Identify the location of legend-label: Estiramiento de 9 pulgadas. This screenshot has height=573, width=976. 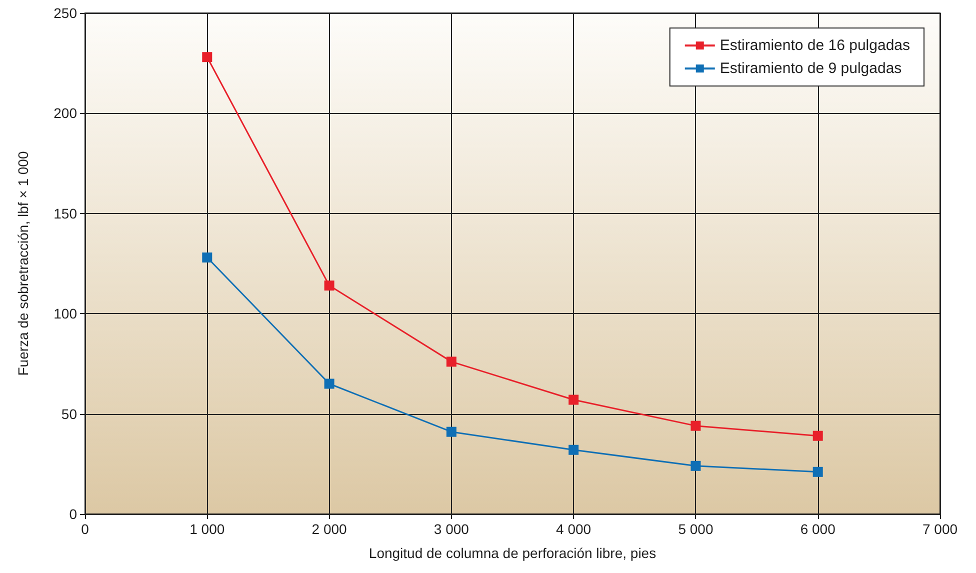
(811, 68).